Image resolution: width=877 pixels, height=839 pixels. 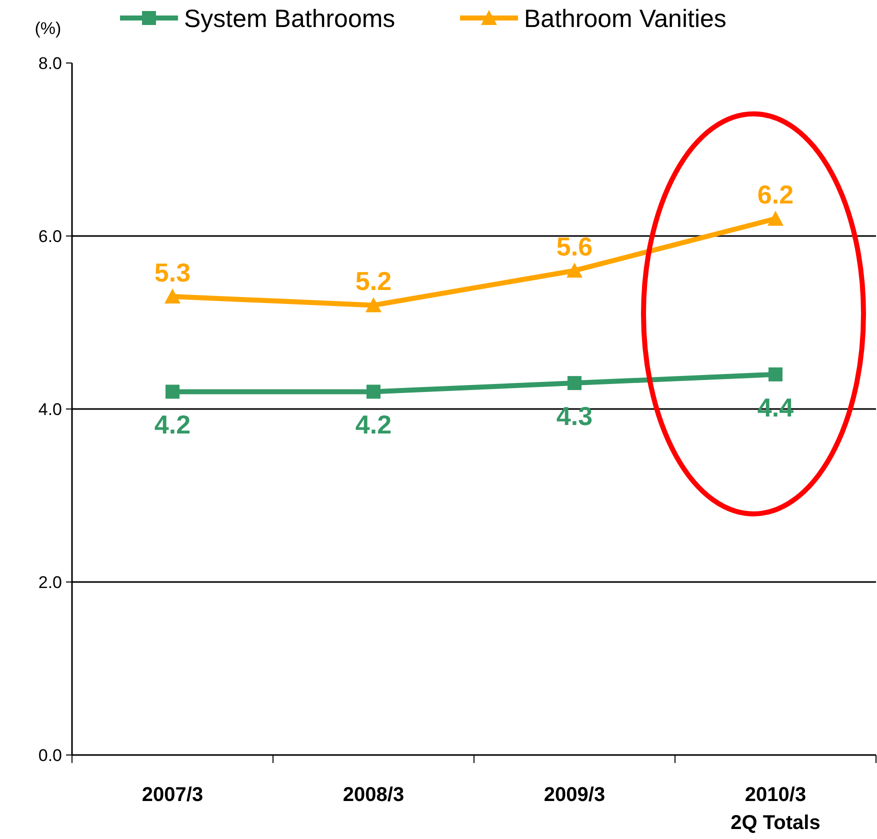 I want to click on y-tick-label: 8.0, so click(x=50, y=63).